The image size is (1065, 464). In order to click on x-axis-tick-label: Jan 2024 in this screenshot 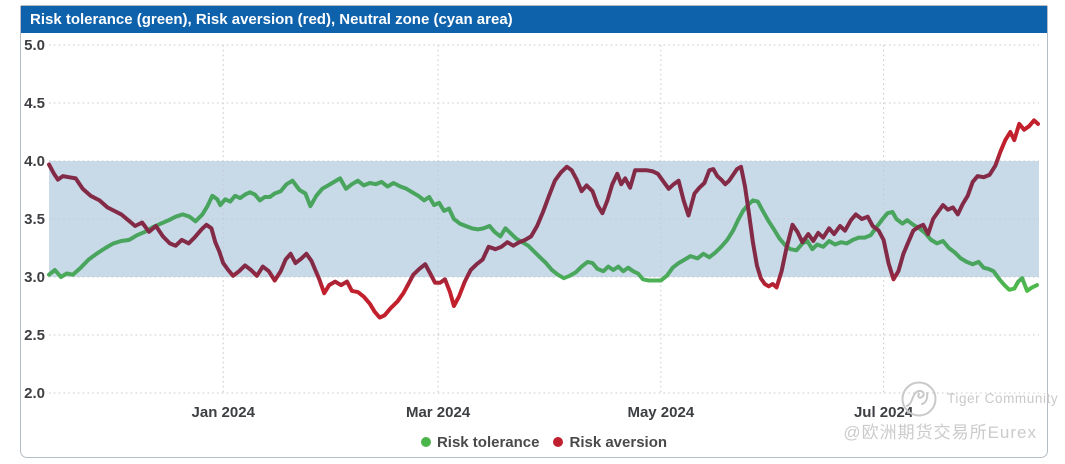, I will do `click(224, 412)`.